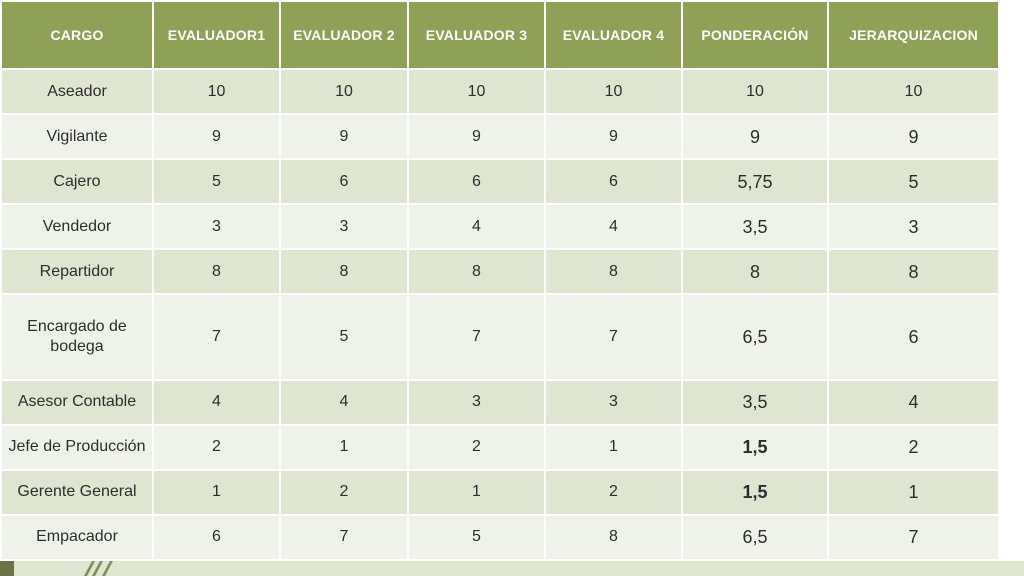 The width and height of the screenshot is (1024, 576). Describe the element at coordinates (216, 226) in the screenshot. I see `evaluador-1-cell: 3` at that location.